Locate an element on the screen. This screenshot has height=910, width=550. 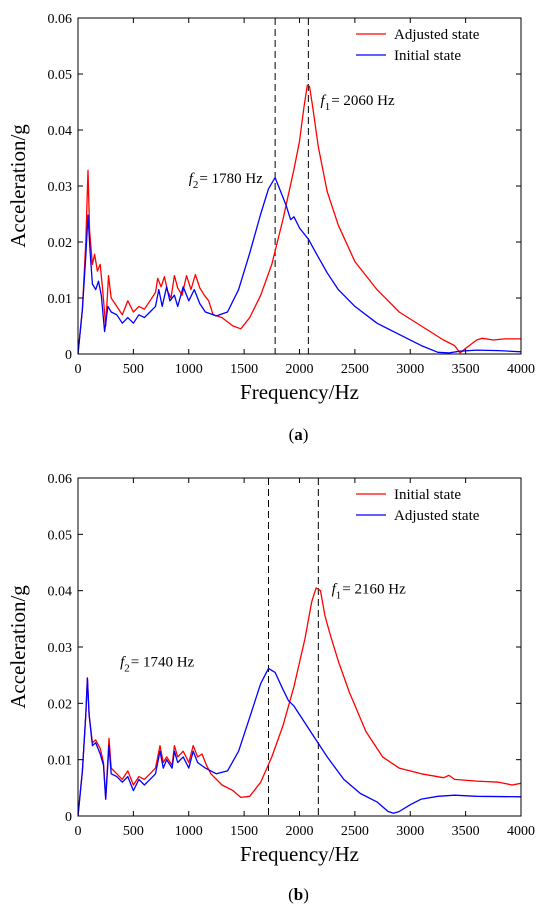
panel-caption: (b) is located at coordinates (298, 894).